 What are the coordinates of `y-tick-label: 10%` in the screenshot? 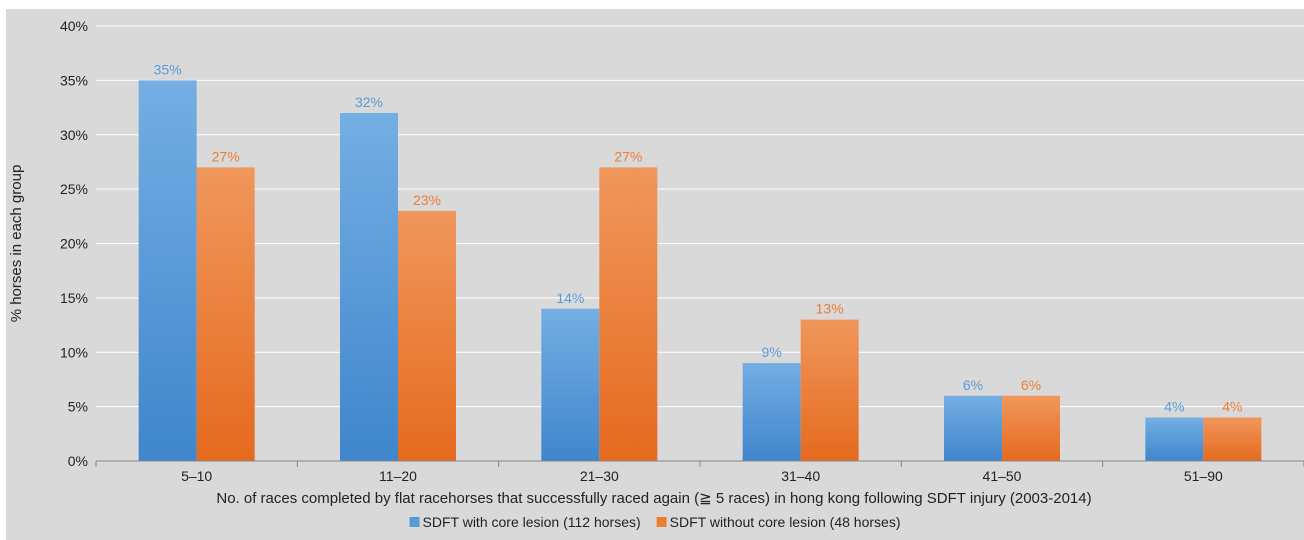 It's located at (74, 352).